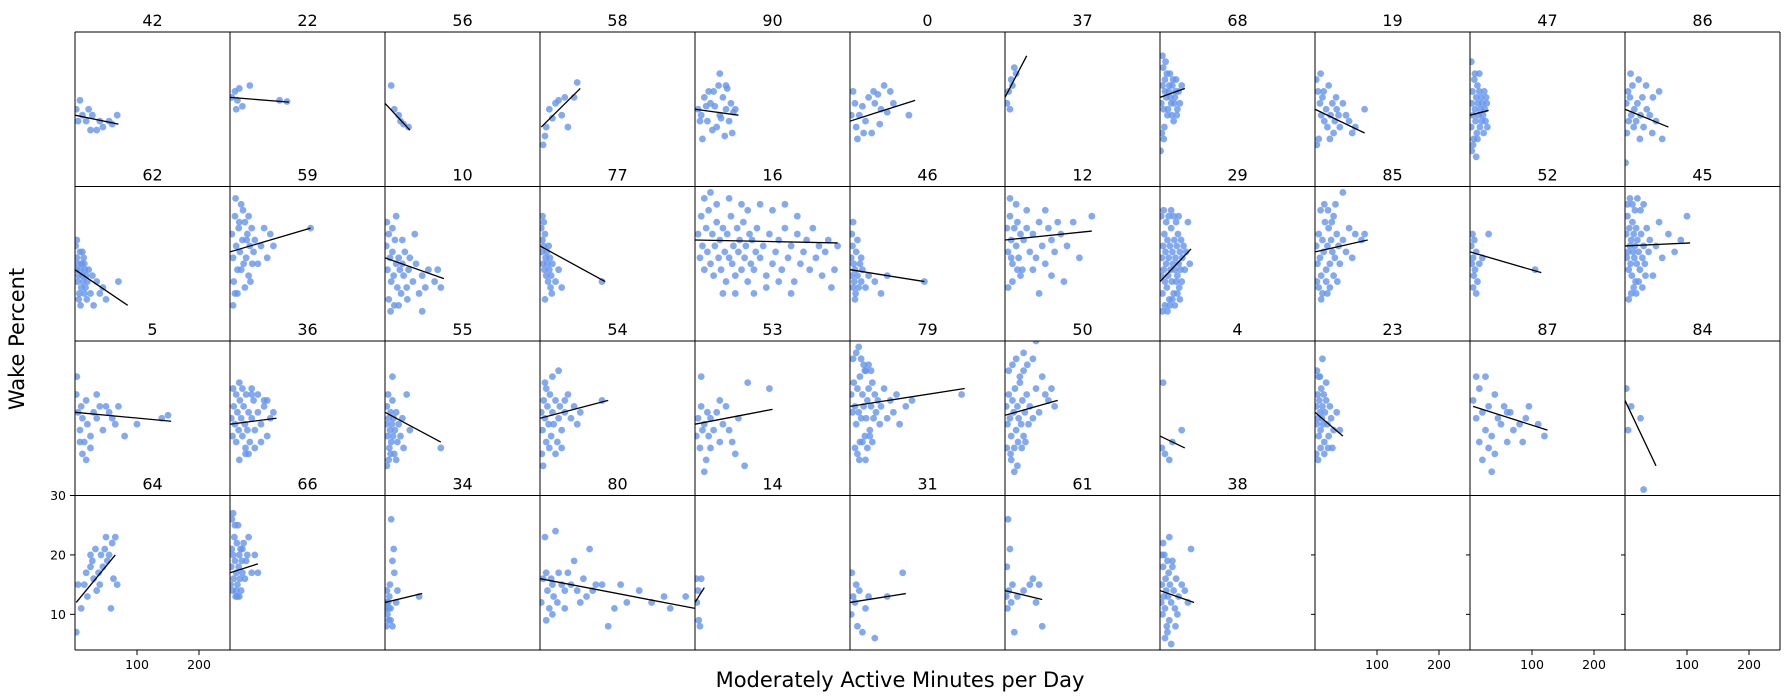  Describe the element at coordinates (1392, 253) in the screenshot. I see `panel-85: 85` at that location.